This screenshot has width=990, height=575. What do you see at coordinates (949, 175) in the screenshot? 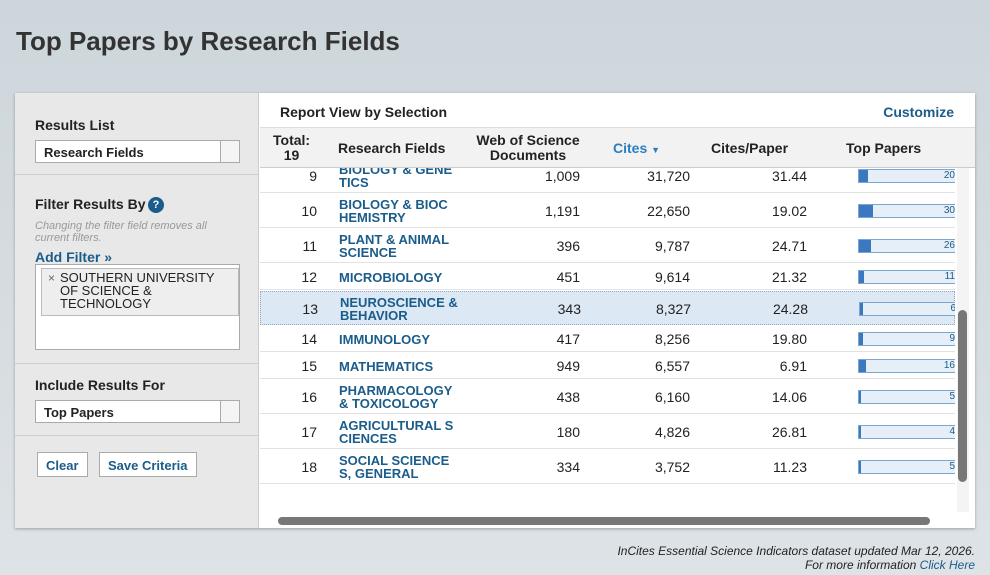
I see `top-papers-count: 20` at bounding box center [949, 175].